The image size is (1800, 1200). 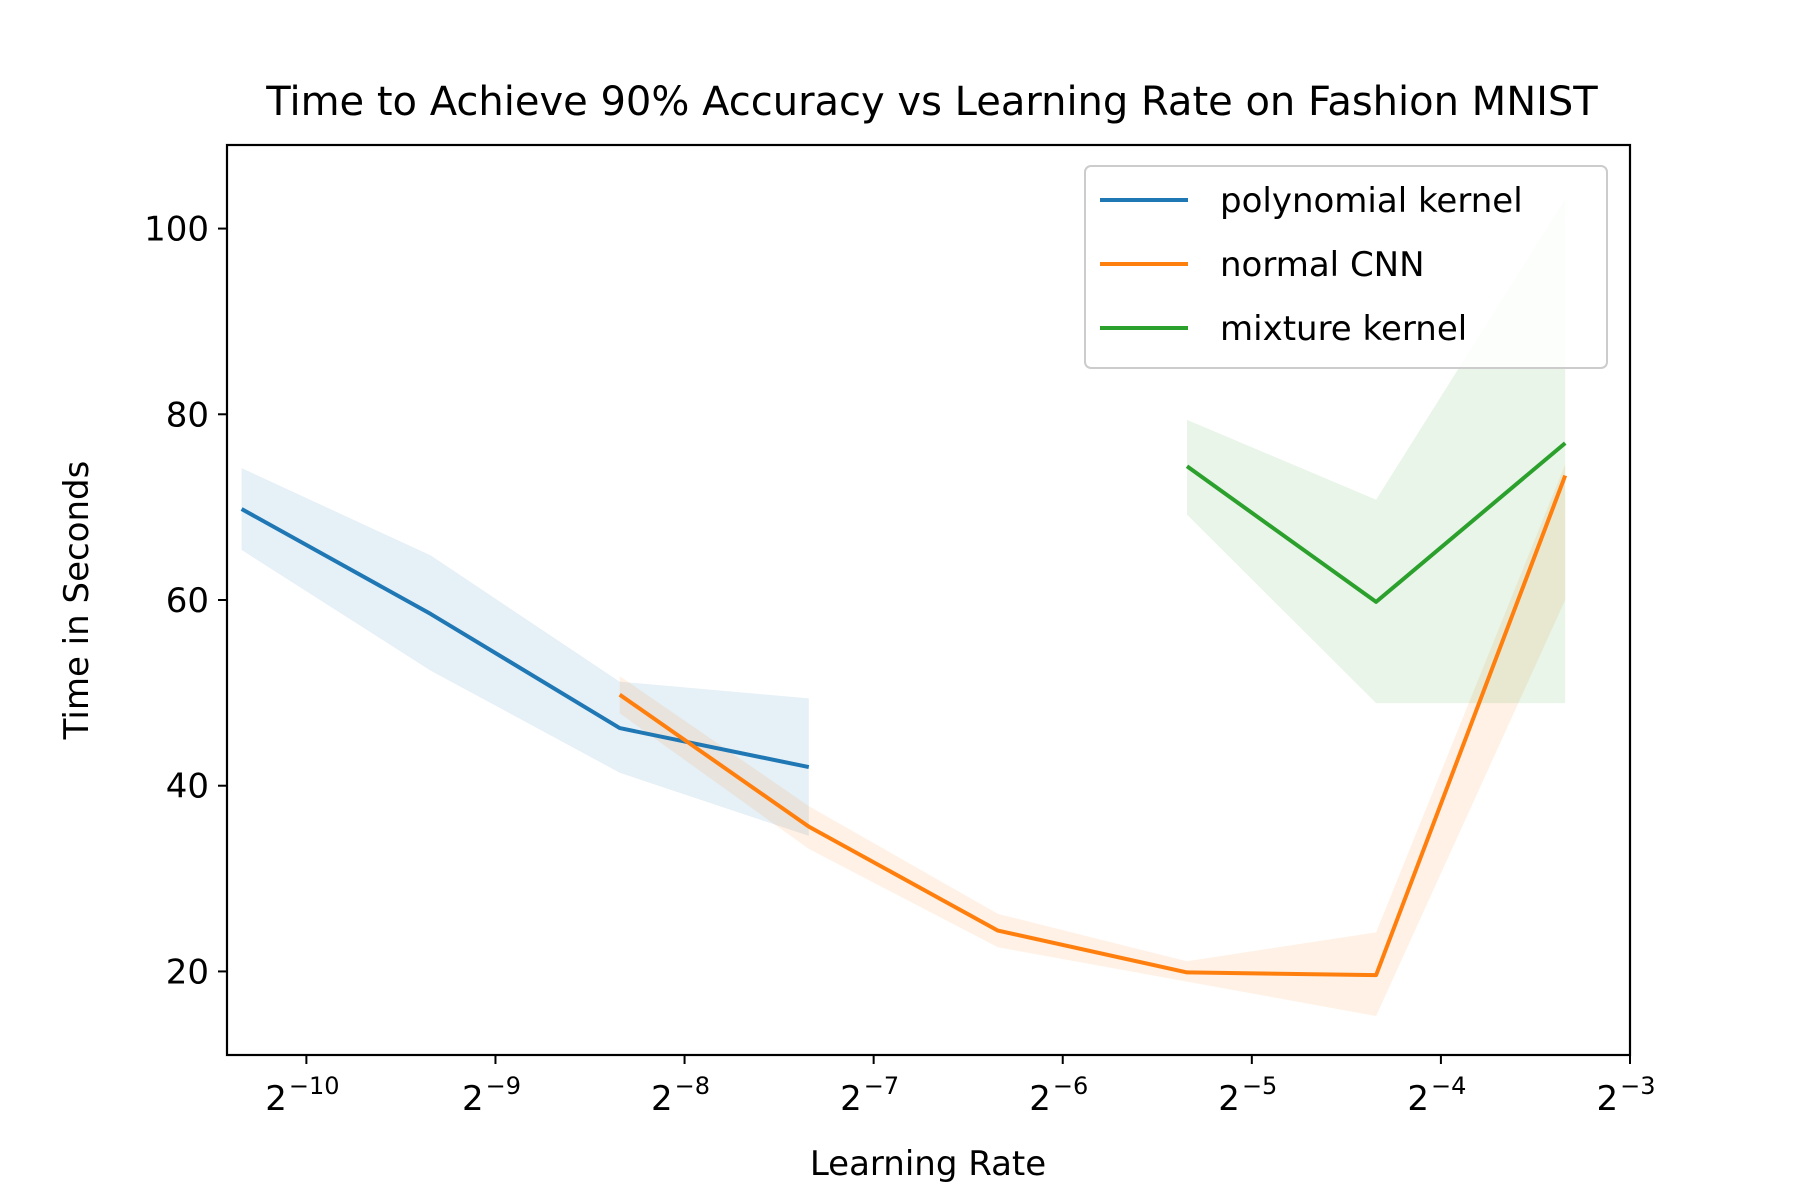 I want to click on x-tick-label: 2−3, so click(x=1625, y=1095).